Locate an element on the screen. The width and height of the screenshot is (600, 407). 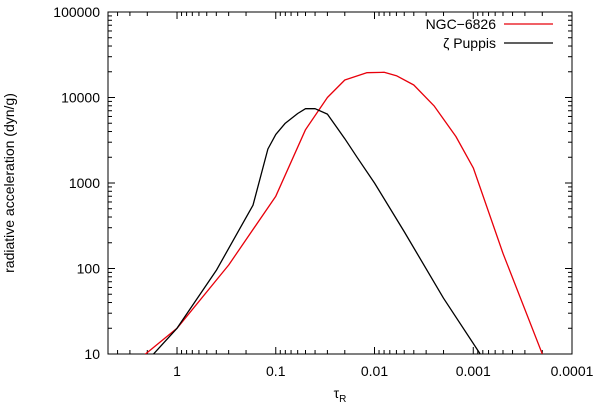
x-tick-label: 0.001 is located at coordinates (473, 371).